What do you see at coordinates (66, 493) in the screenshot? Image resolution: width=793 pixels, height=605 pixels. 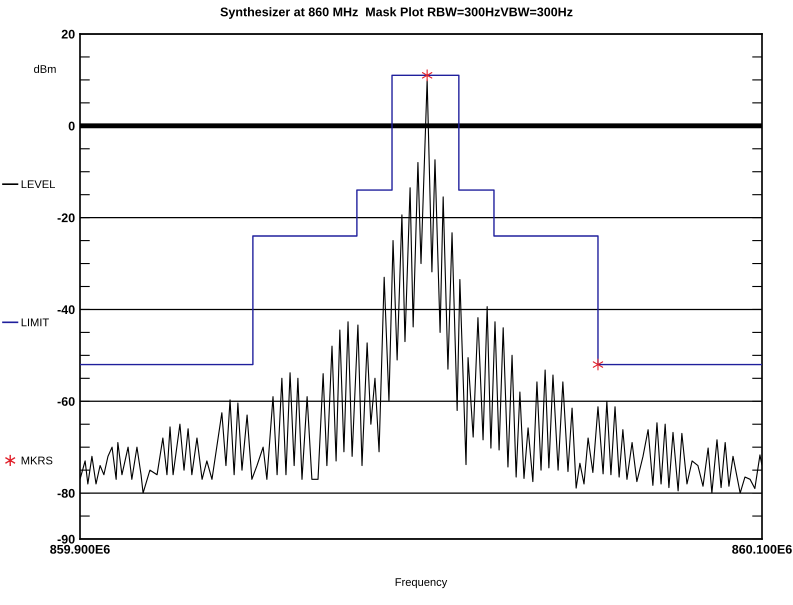 I see `y-tick-label: -80` at bounding box center [66, 493].